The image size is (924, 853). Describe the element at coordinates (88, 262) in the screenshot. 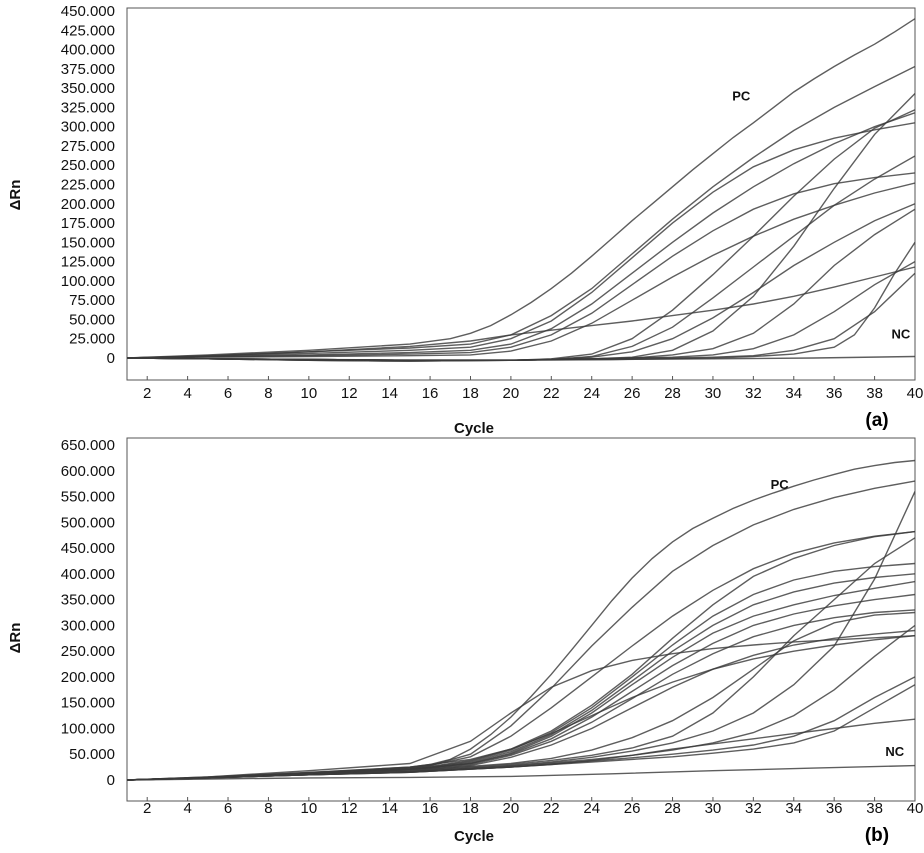

I see `y-tick-label: 125.000` at that location.